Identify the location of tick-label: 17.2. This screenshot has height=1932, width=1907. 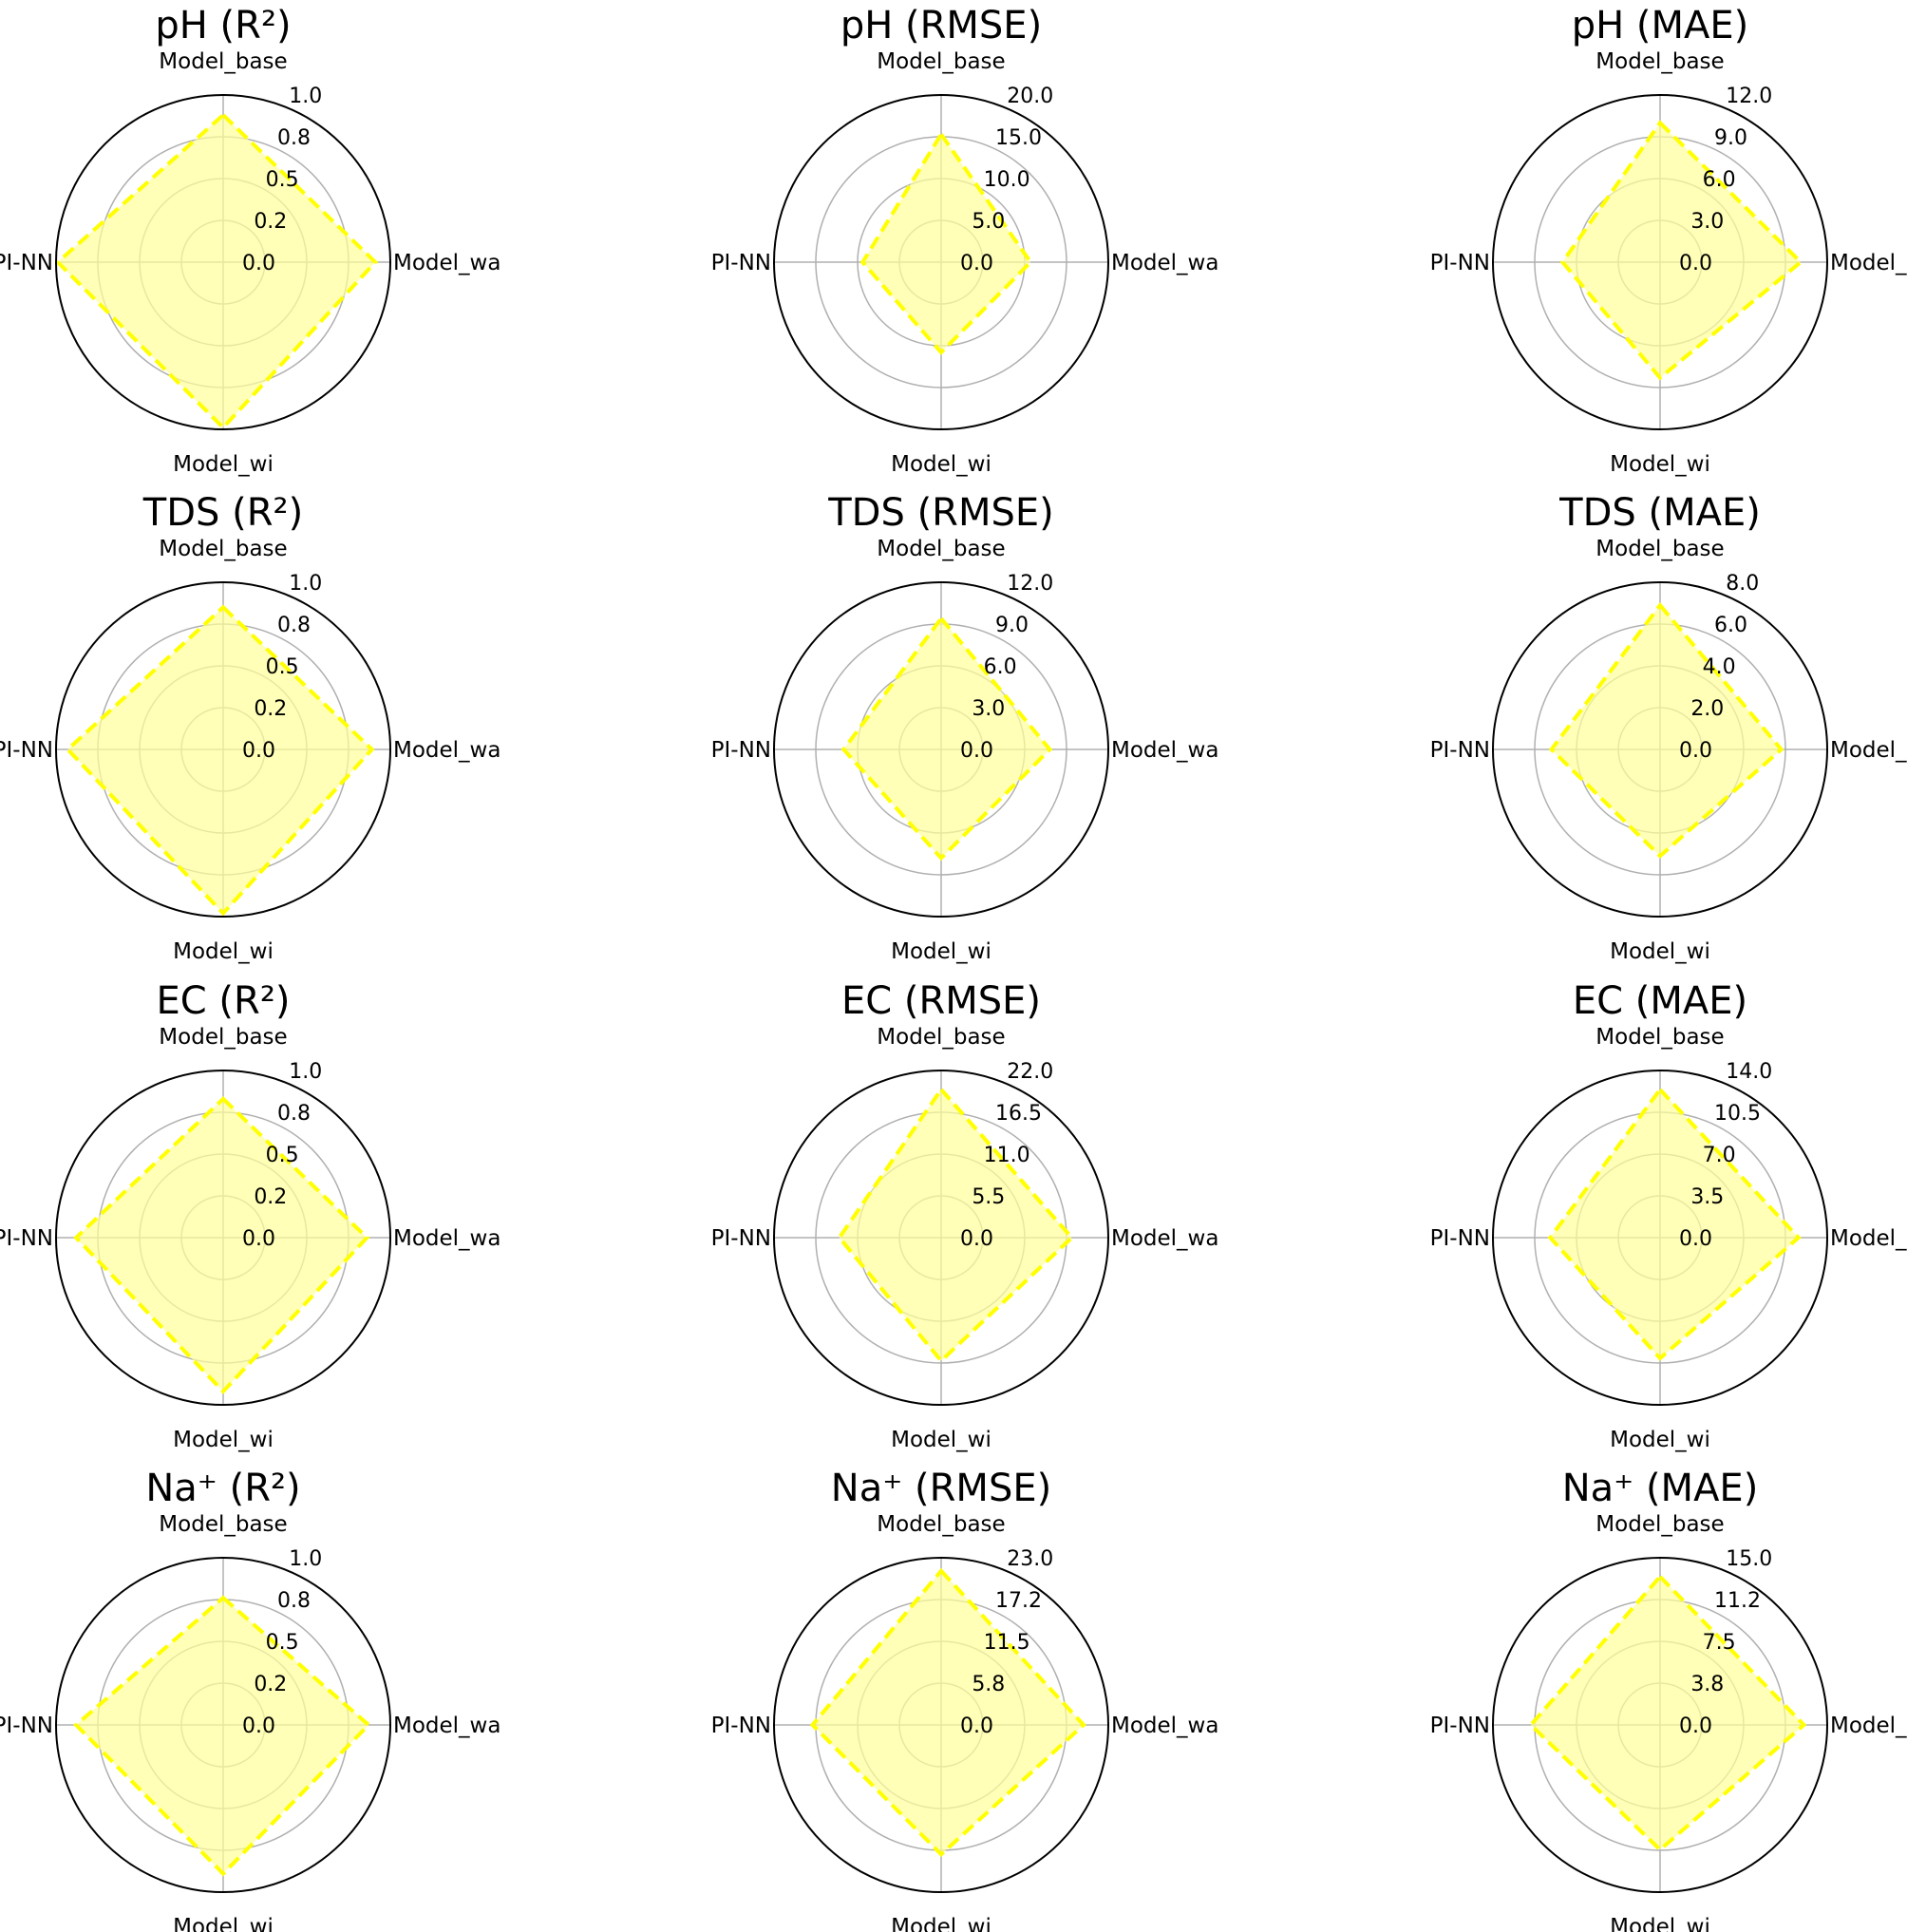
(1019, 1601).